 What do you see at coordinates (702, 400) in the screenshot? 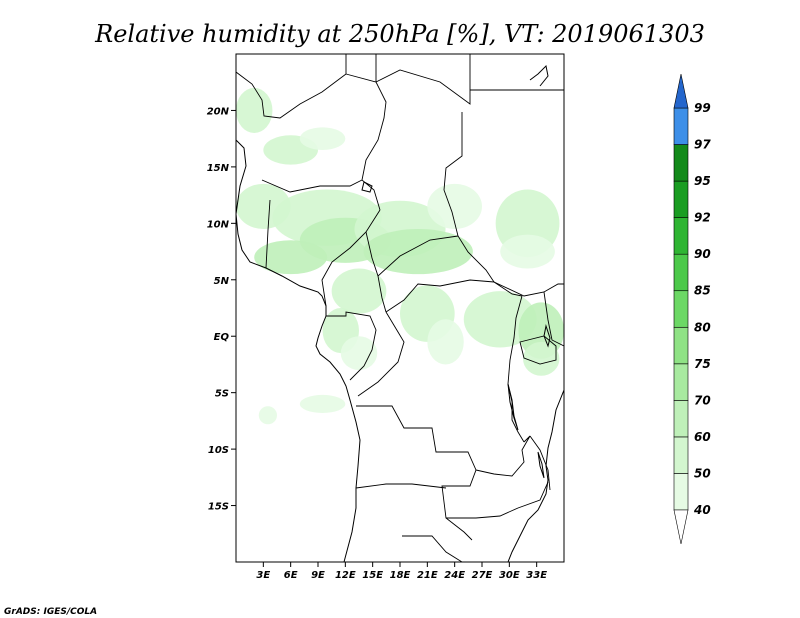
I see `colorbar-label-3: 70` at bounding box center [702, 400].